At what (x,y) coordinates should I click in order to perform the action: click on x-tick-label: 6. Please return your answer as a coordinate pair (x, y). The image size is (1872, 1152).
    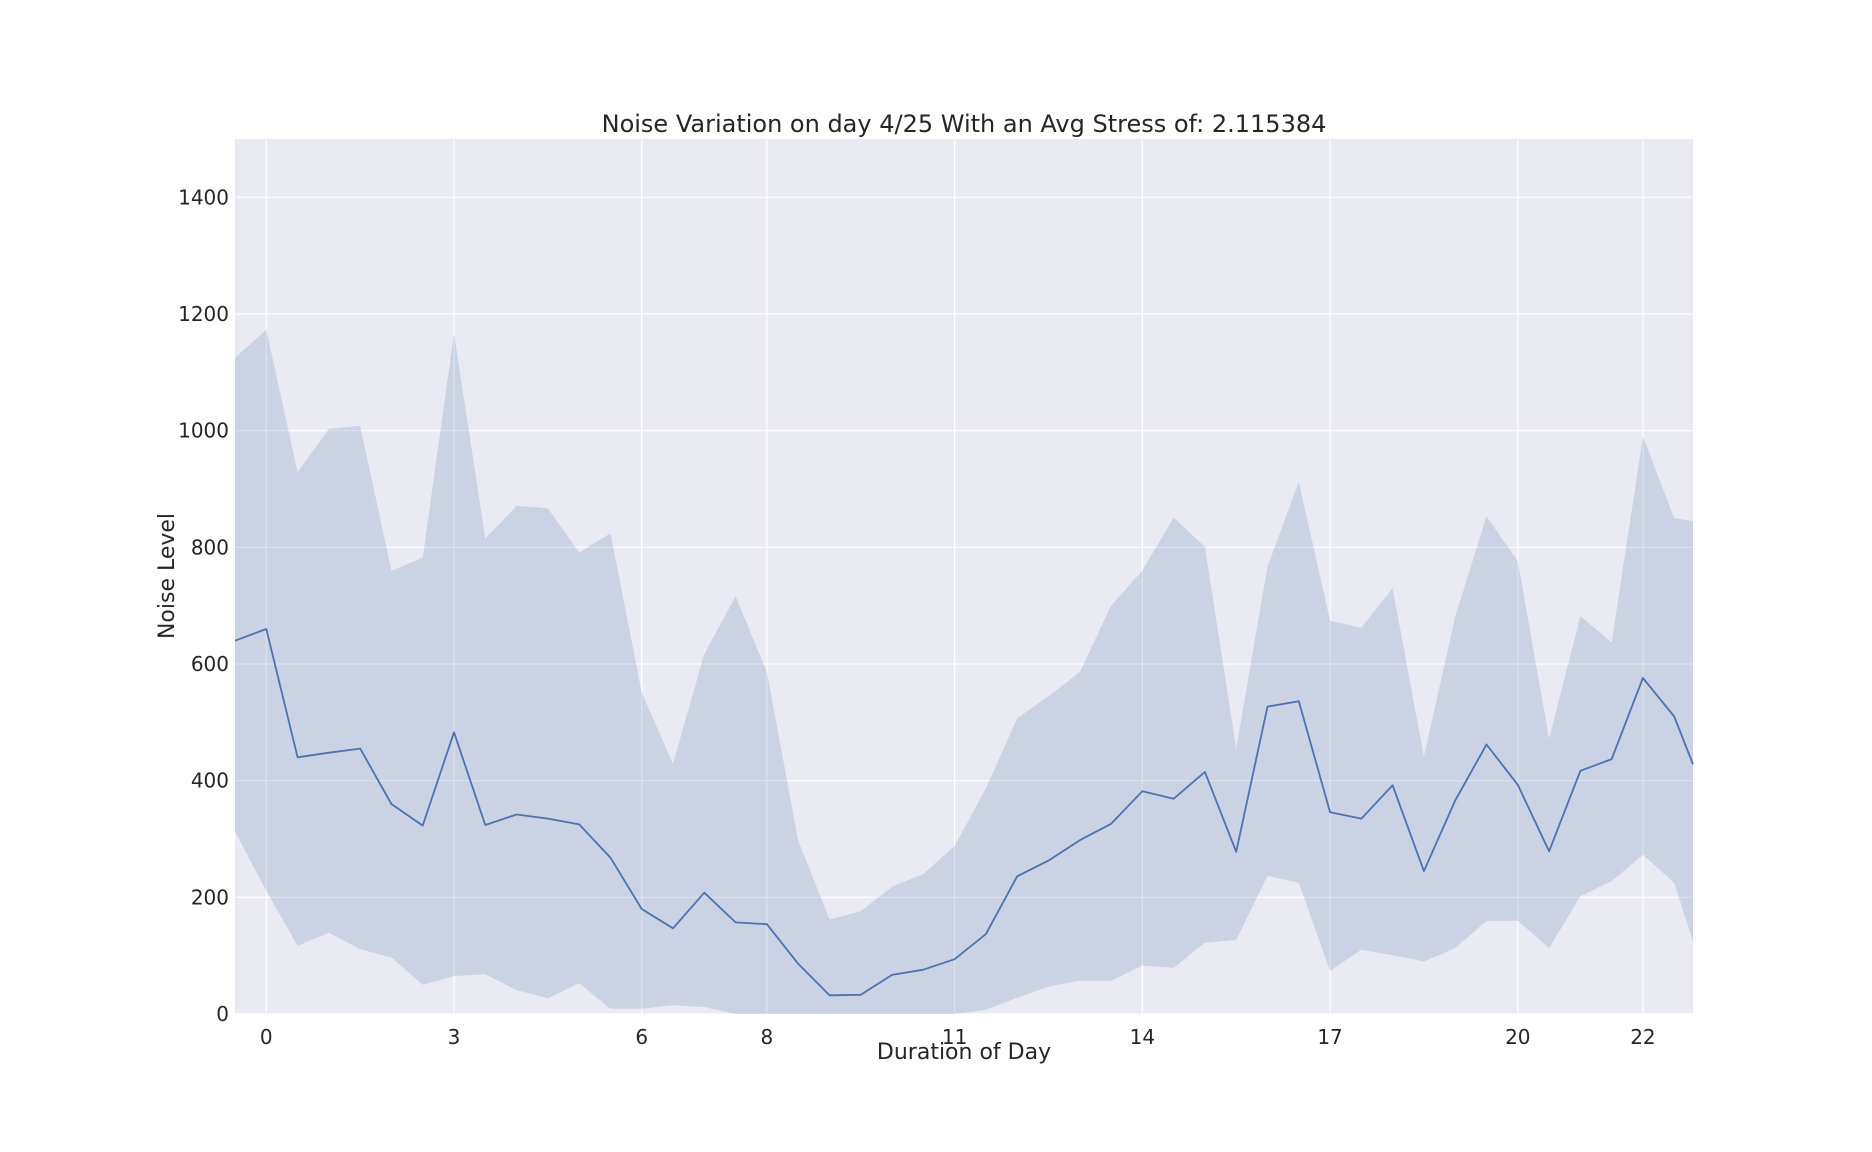
    Looking at the image, I should click on (641, 1037).